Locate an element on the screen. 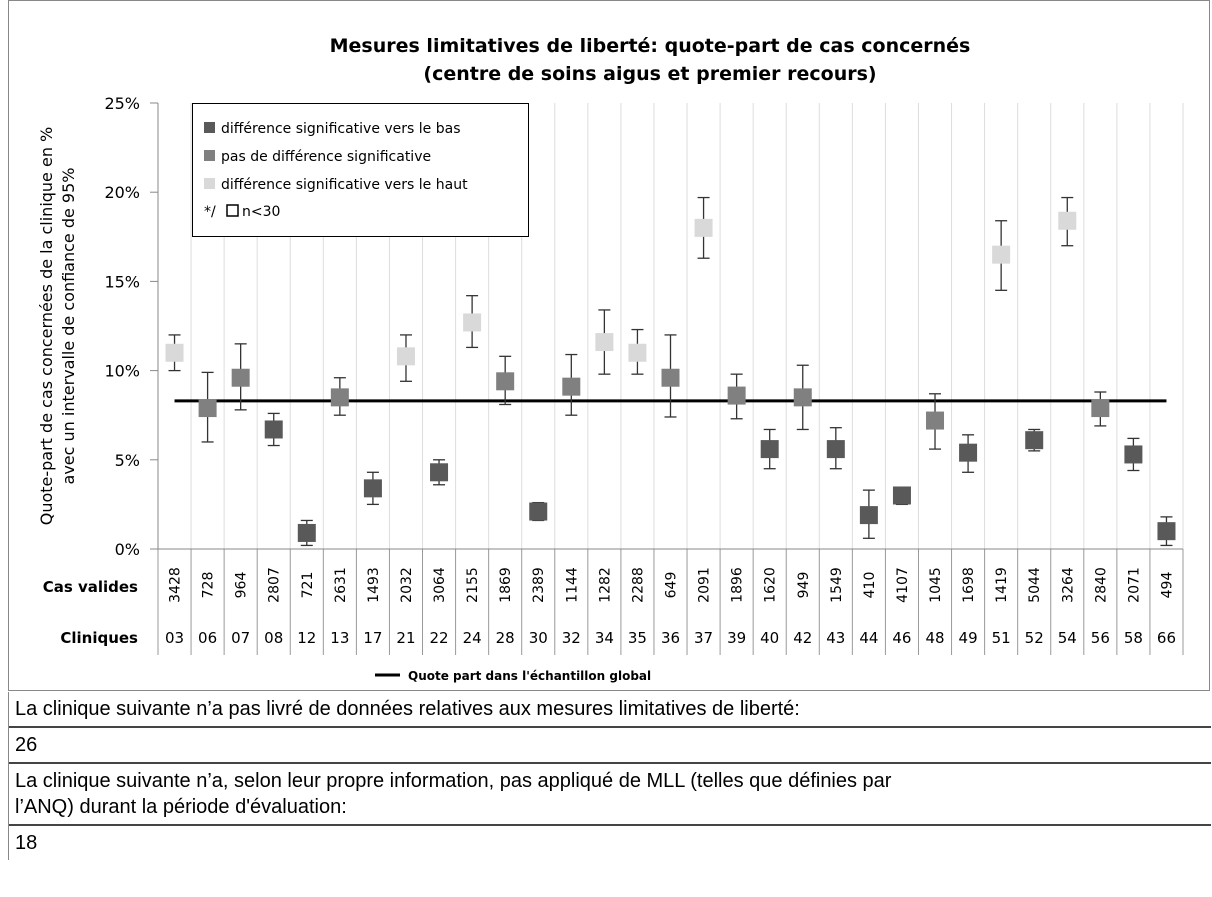  case-count: 3264 is located at coordinates (1068, 585).